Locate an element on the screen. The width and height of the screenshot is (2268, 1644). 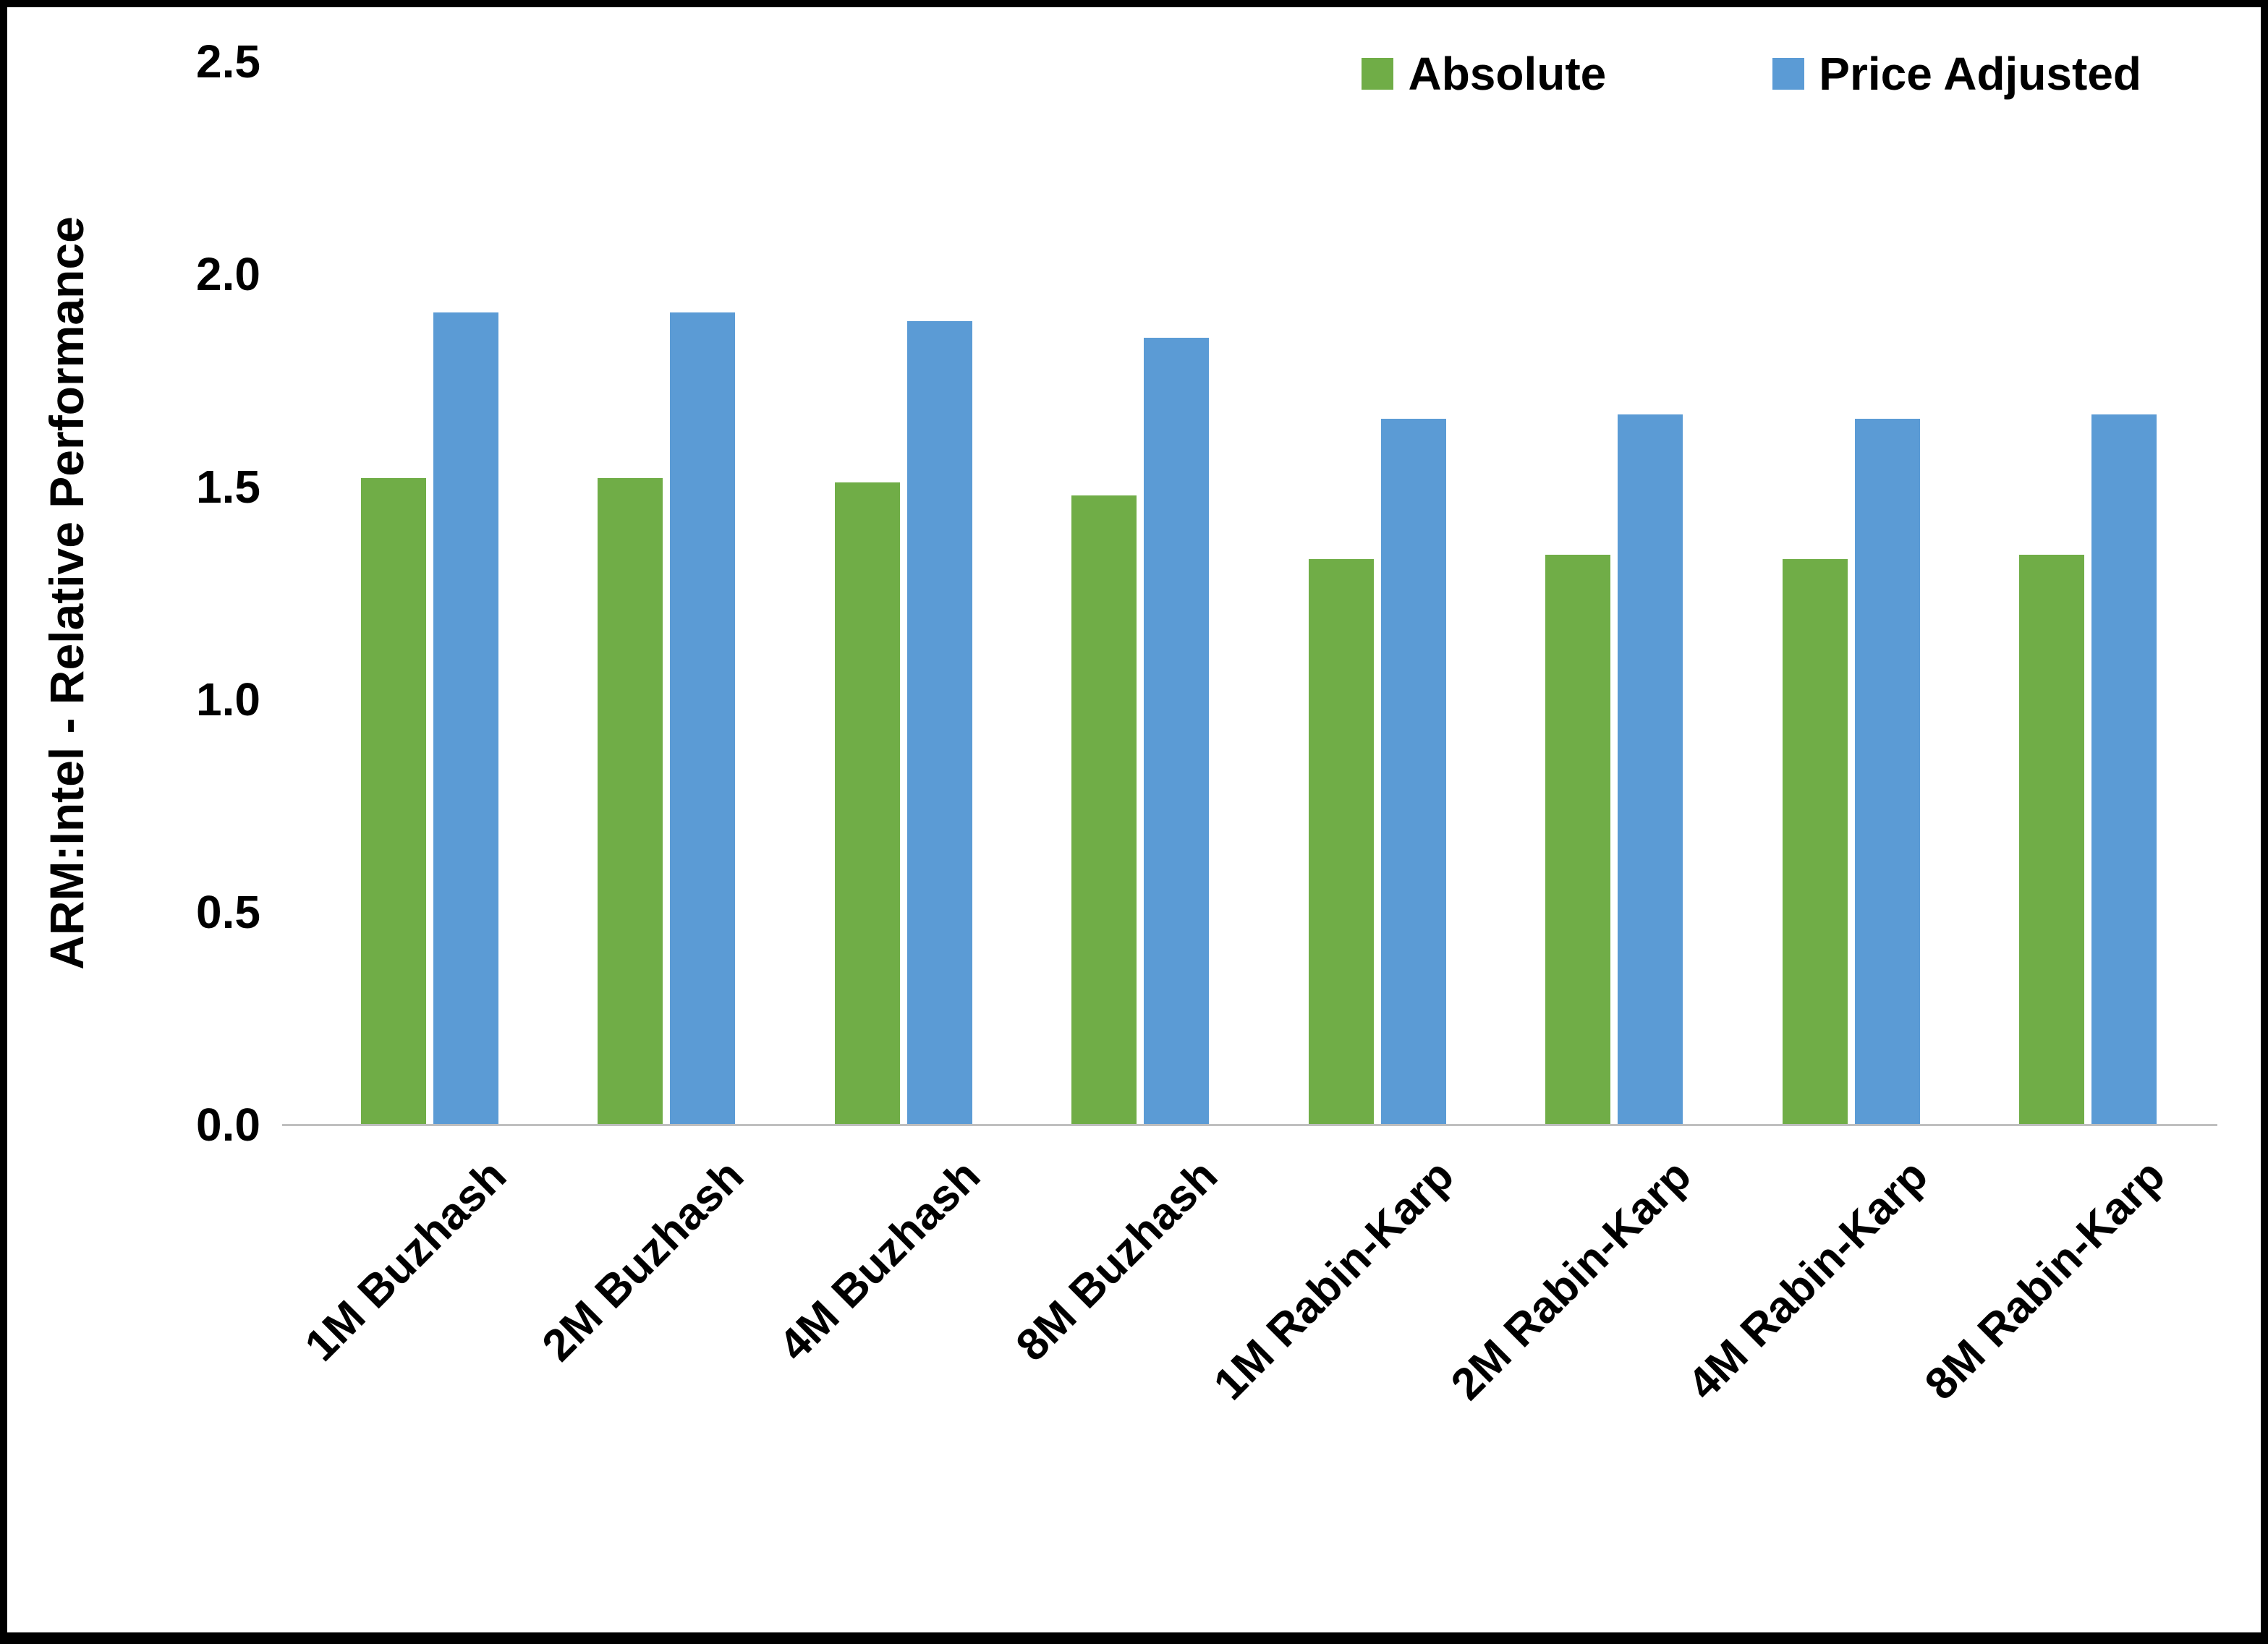
legend-label-price-adjusted: Price Adjusted is located at coordinates (1980, 74).